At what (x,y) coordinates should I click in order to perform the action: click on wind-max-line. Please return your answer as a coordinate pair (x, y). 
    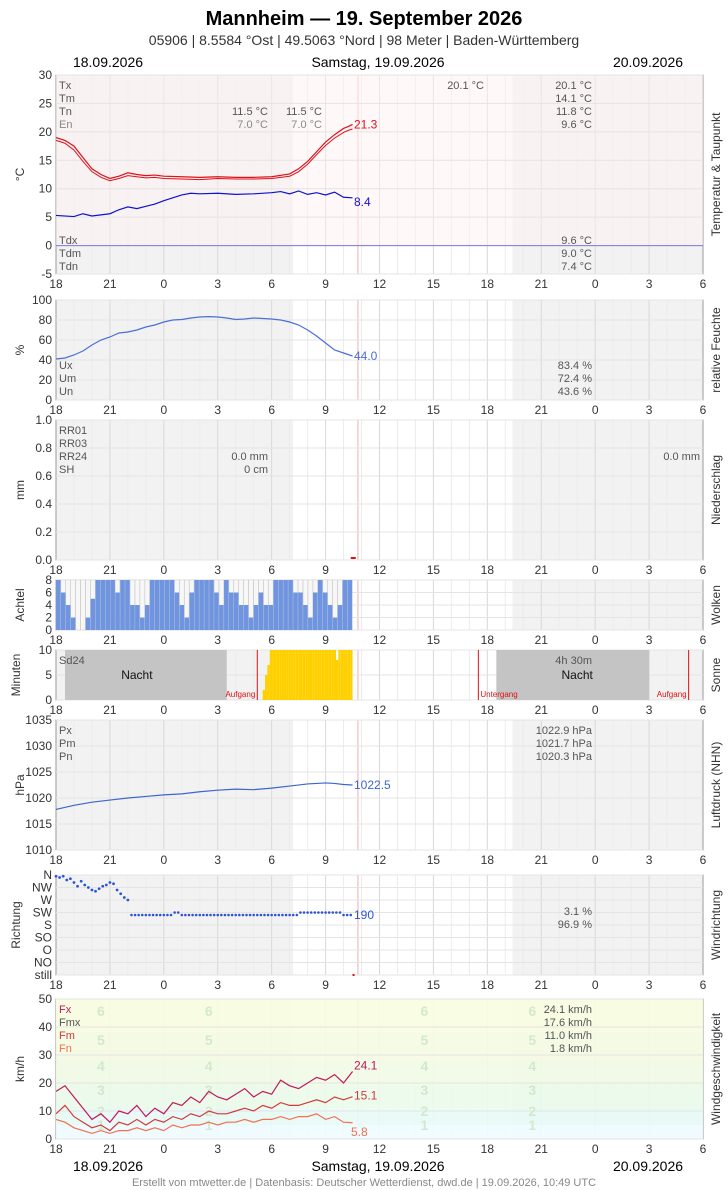
    Looking at the image, I should click on (204, 1114).